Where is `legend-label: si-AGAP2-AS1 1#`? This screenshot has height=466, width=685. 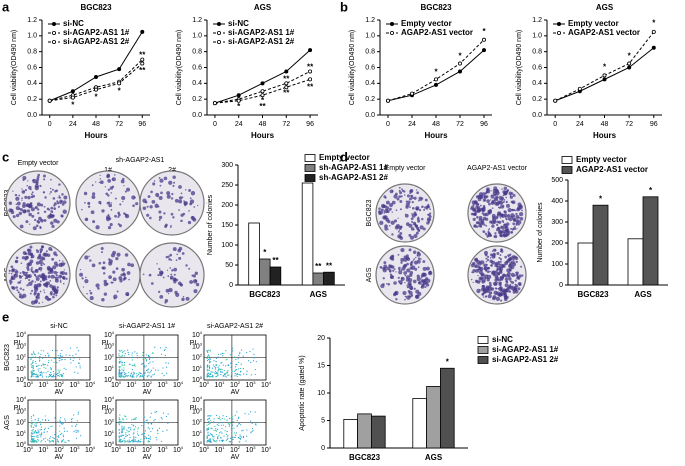
legend-label: si-AGAP2-AS1 1# is located at coordinates (96, 32).